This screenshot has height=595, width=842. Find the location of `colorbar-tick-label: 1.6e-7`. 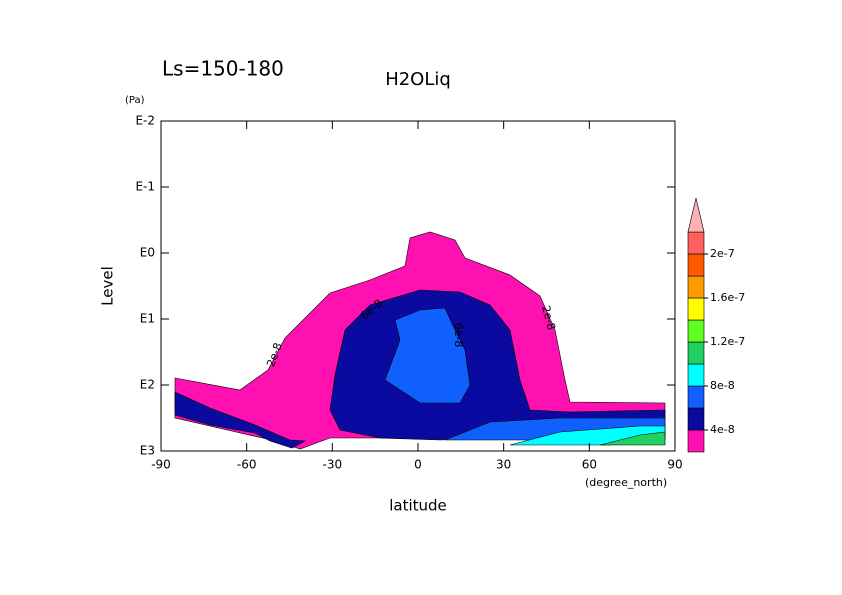

colorbar-tick-label: 1.6e-7 is located at coordinates (727, 297).